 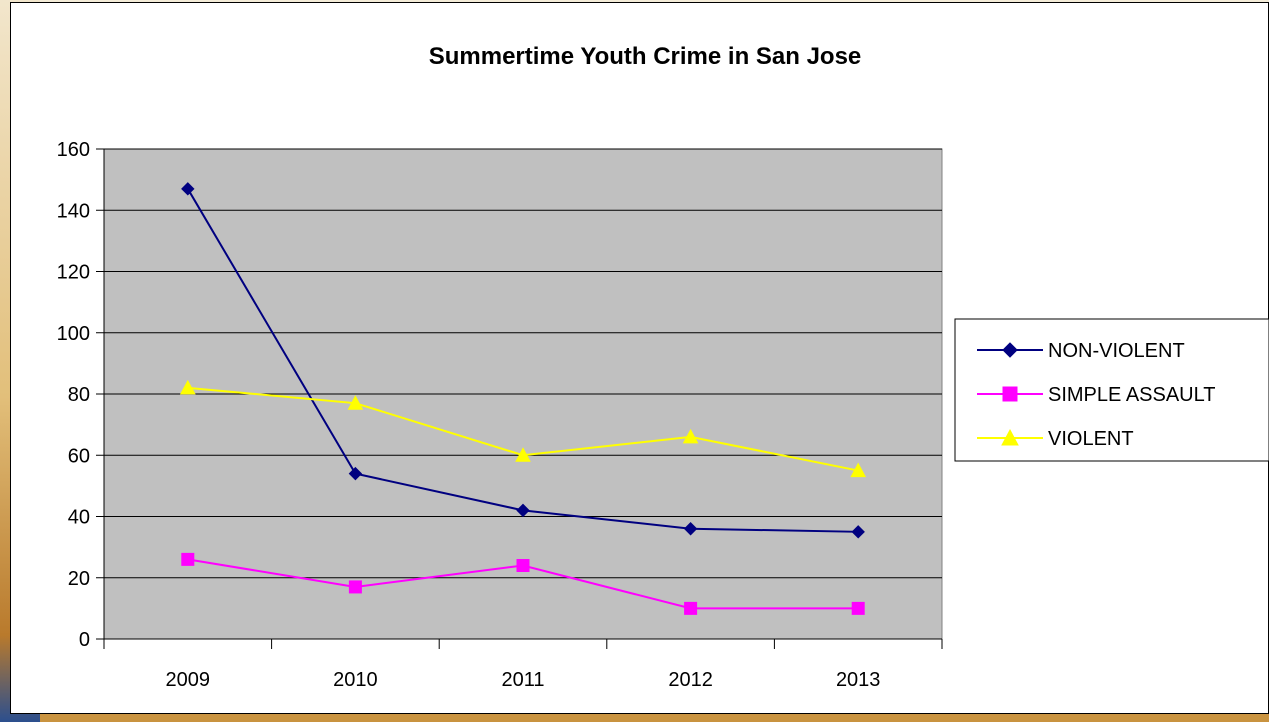 I want to click on y-tick-label: 140, so click(x=73, y=211).